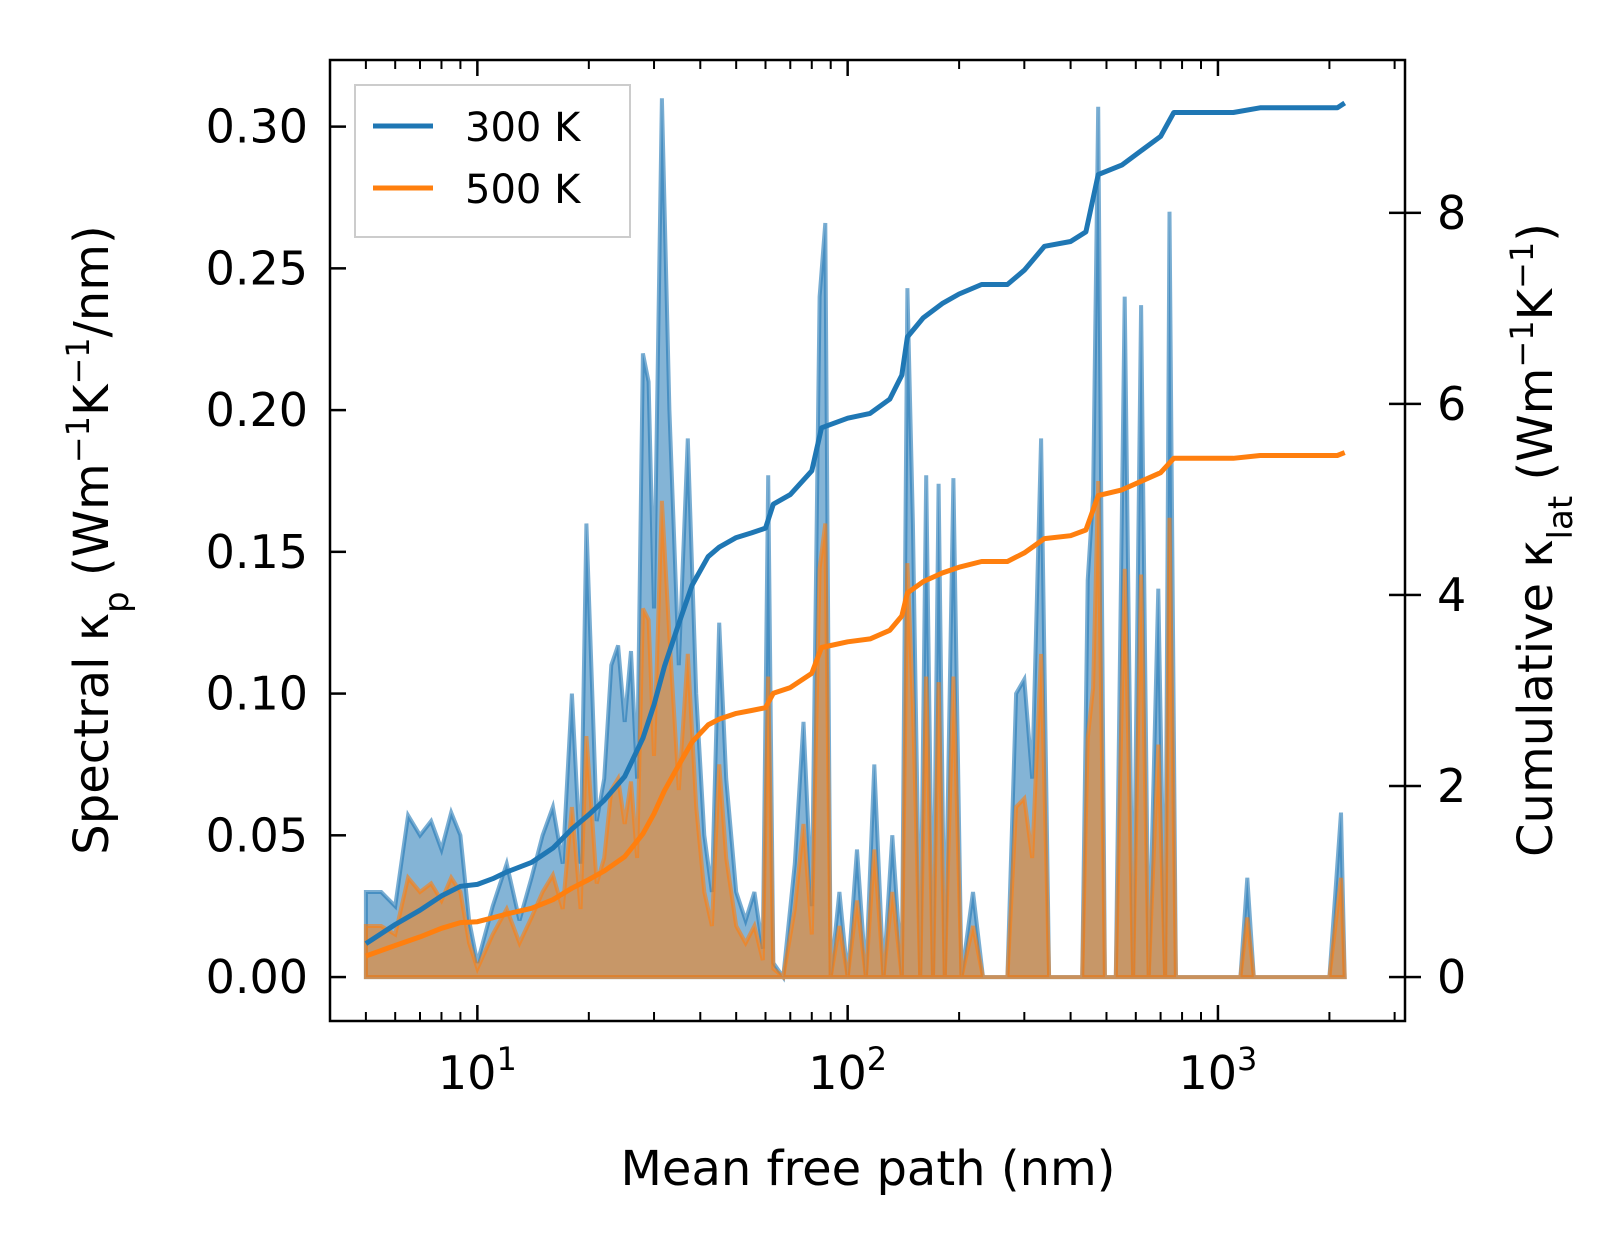 The height and width of the screenshot is (1254, 1623). I want to click on legend-label-300k: 300 K, so click(523, 128).